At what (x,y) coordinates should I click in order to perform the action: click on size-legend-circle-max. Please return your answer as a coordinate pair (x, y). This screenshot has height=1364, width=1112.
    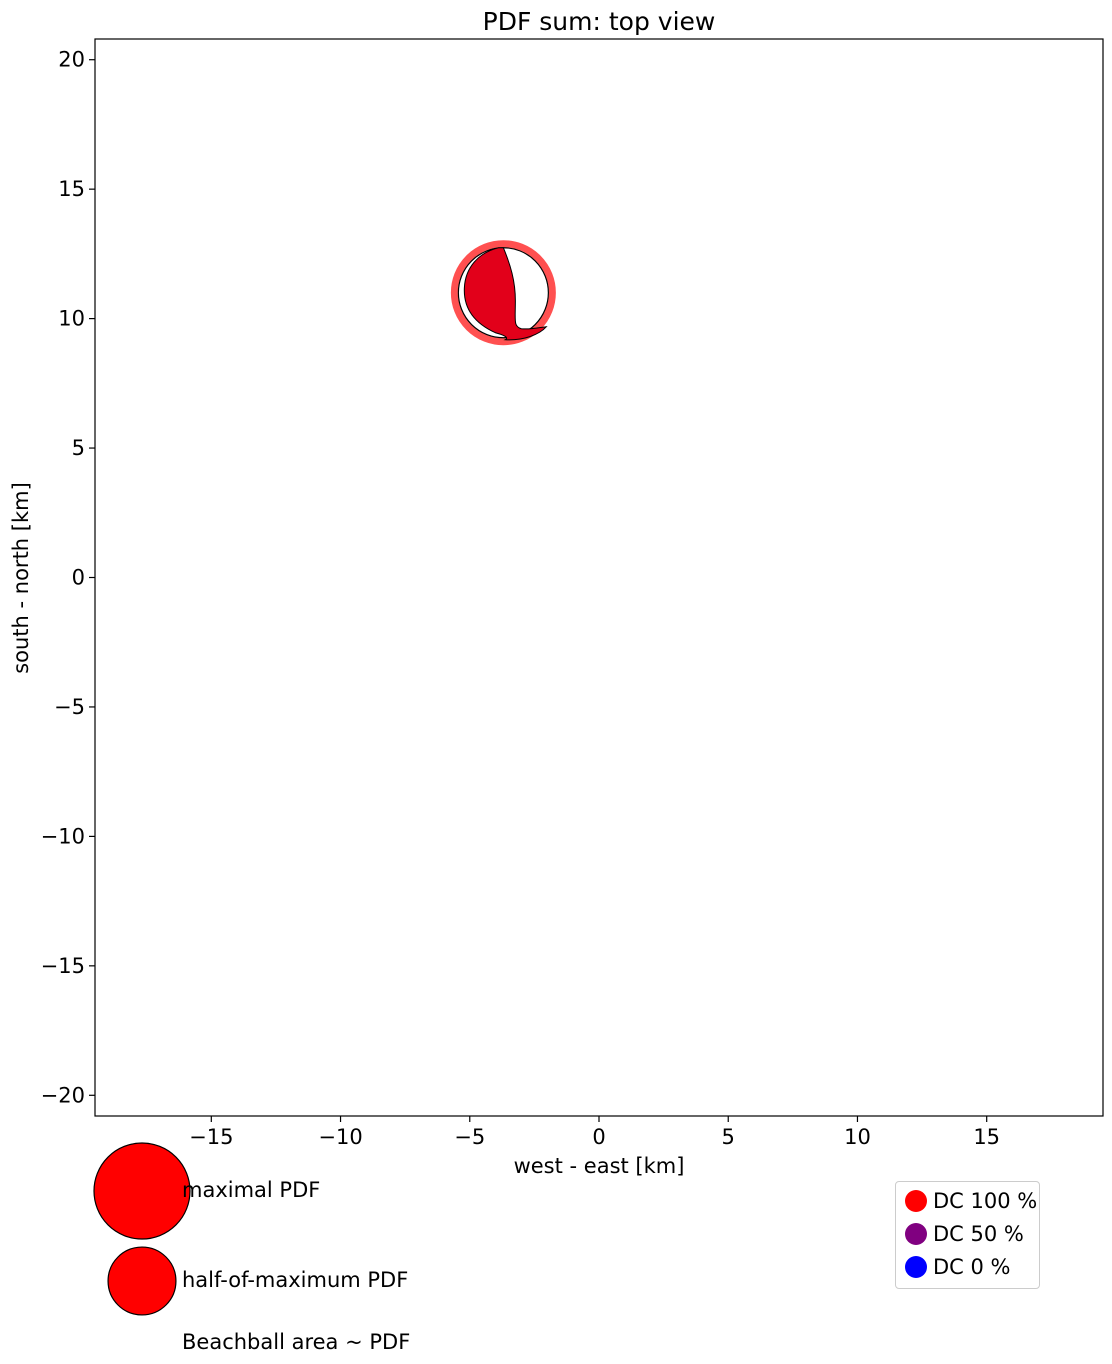
    Looking at the image, I should click on (142, 1191).